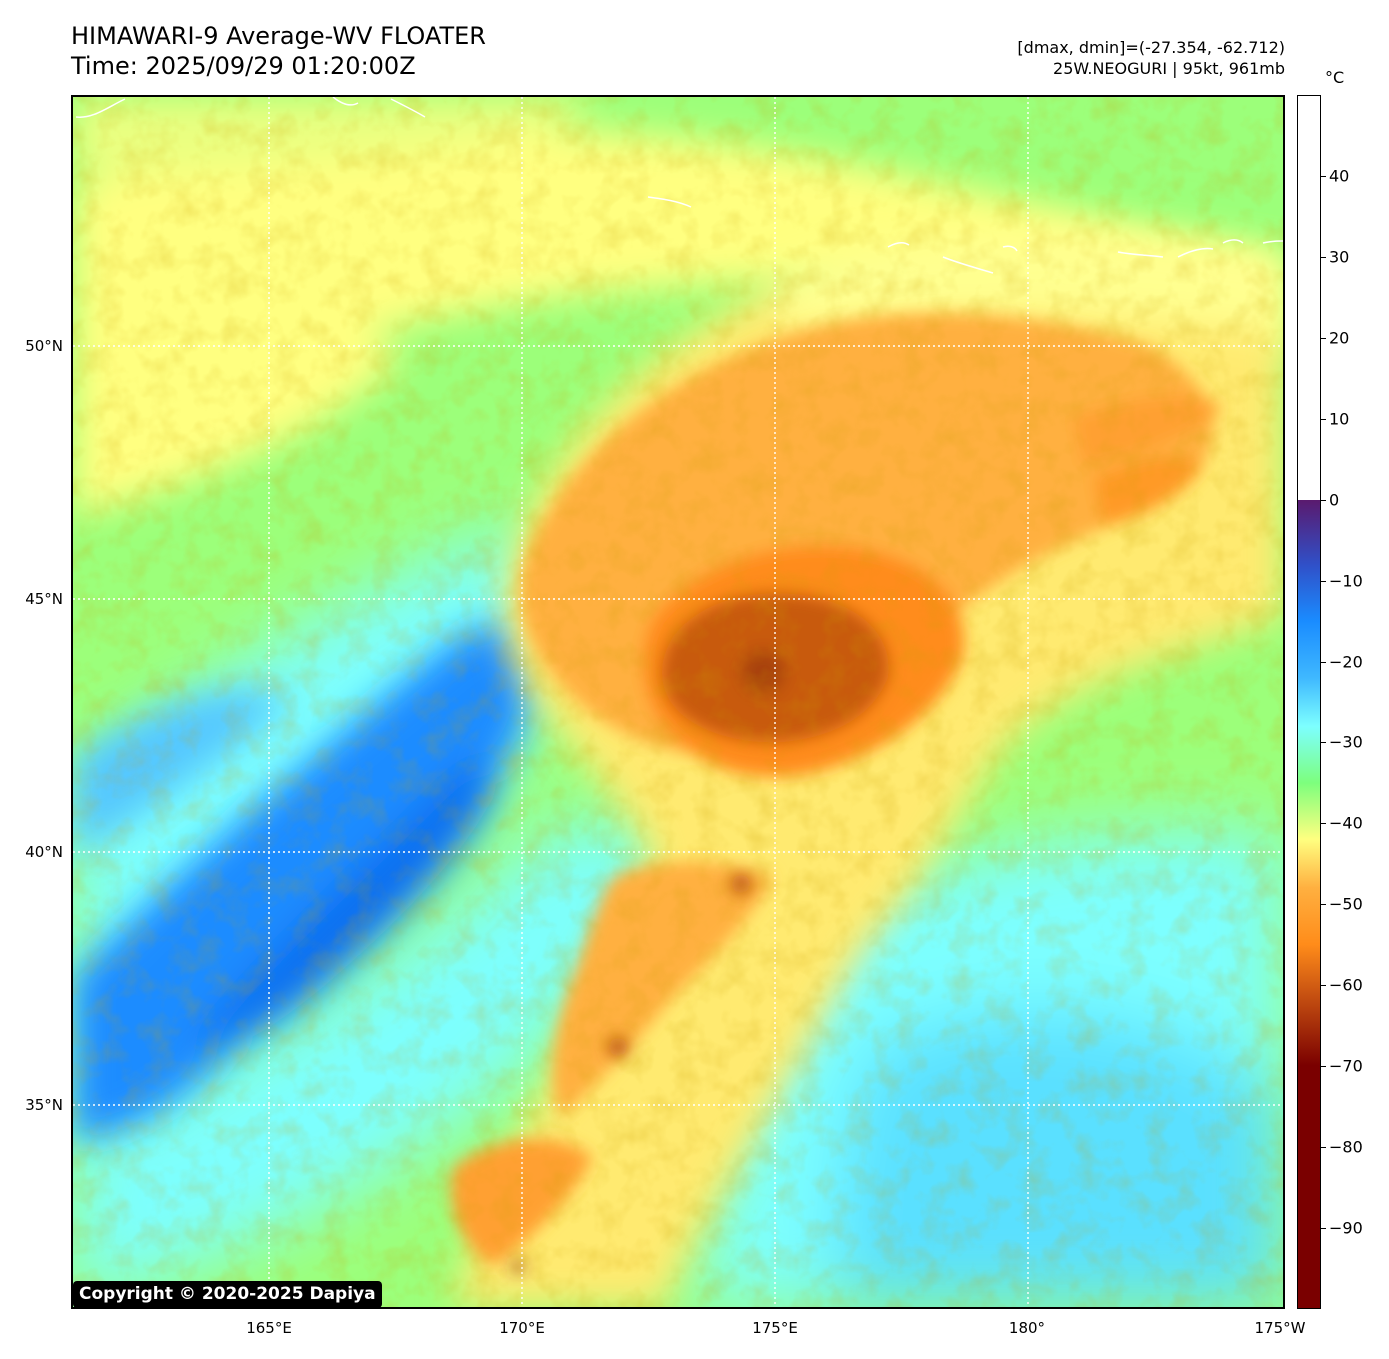 The image size is (1389, 1359). I want to click on timestamp: Time: 2025/09/29 01:20:00Z, so click(243, 66).